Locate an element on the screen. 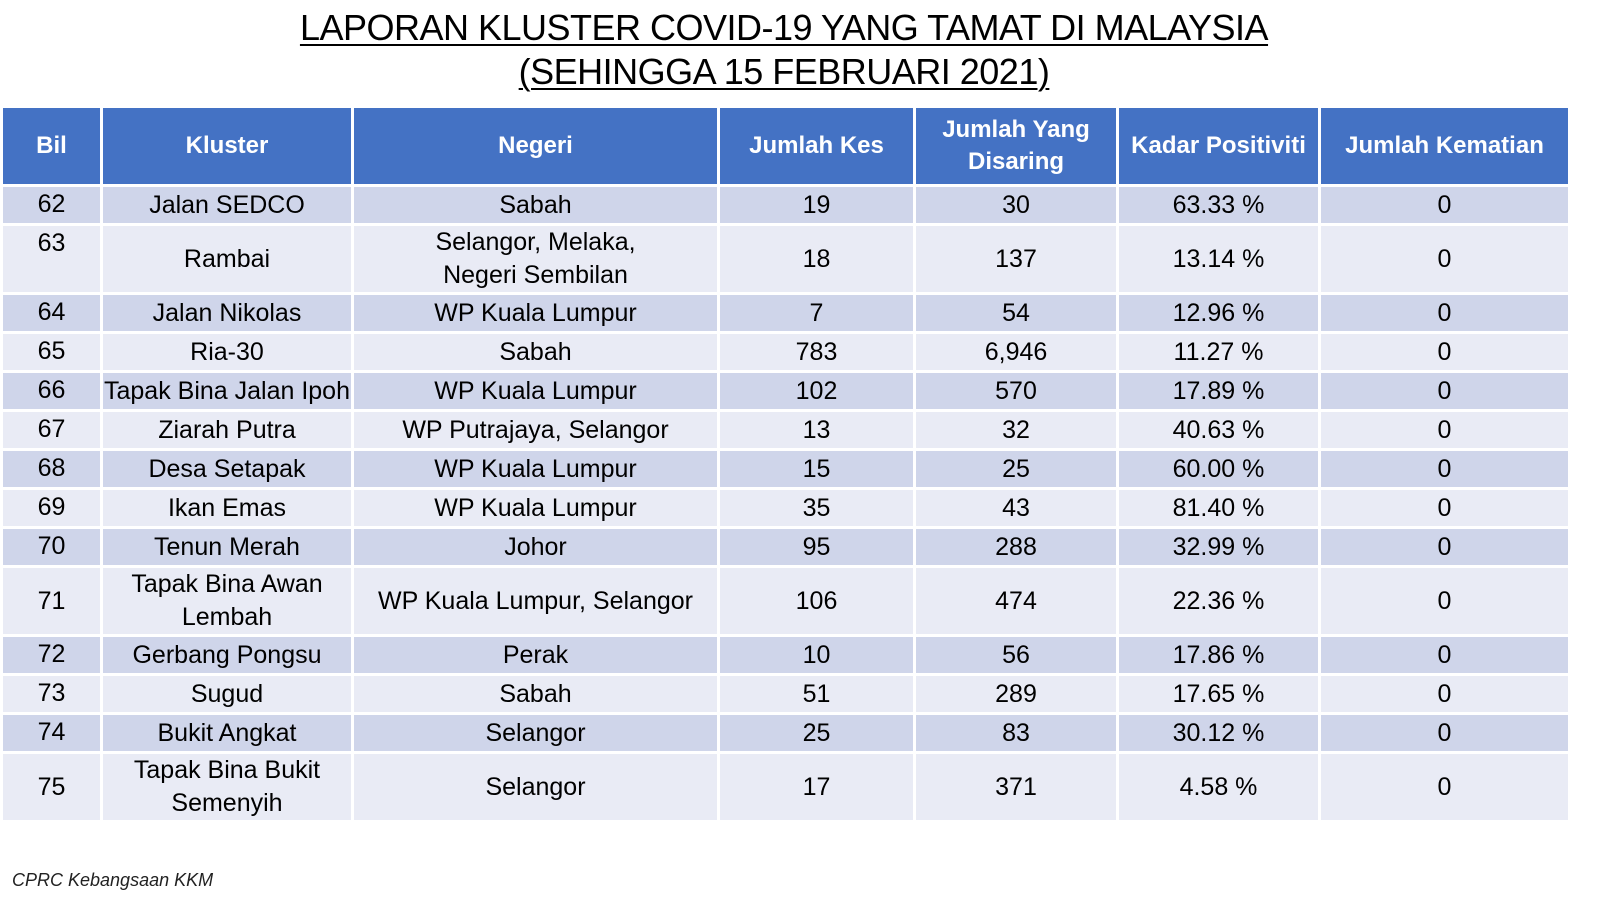  header-kluster: Kluster is located at coordinates (227, 146).